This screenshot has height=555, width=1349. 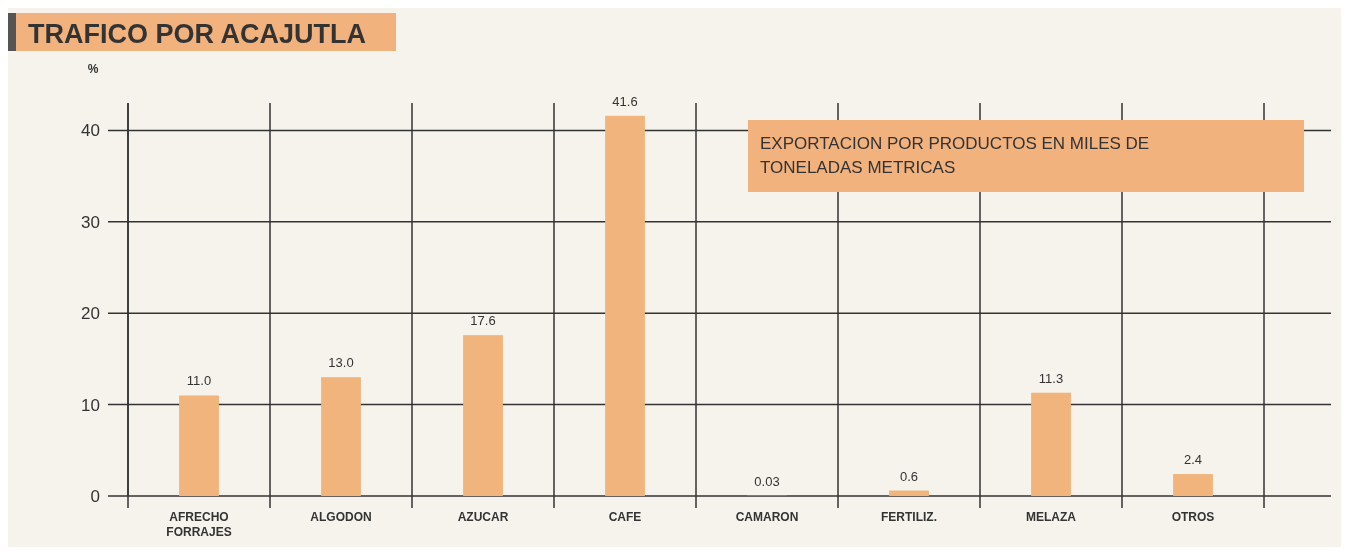 I want to click on chart-title: TRAFICO POR ACAJUTLA, so click(x=197, y=34).